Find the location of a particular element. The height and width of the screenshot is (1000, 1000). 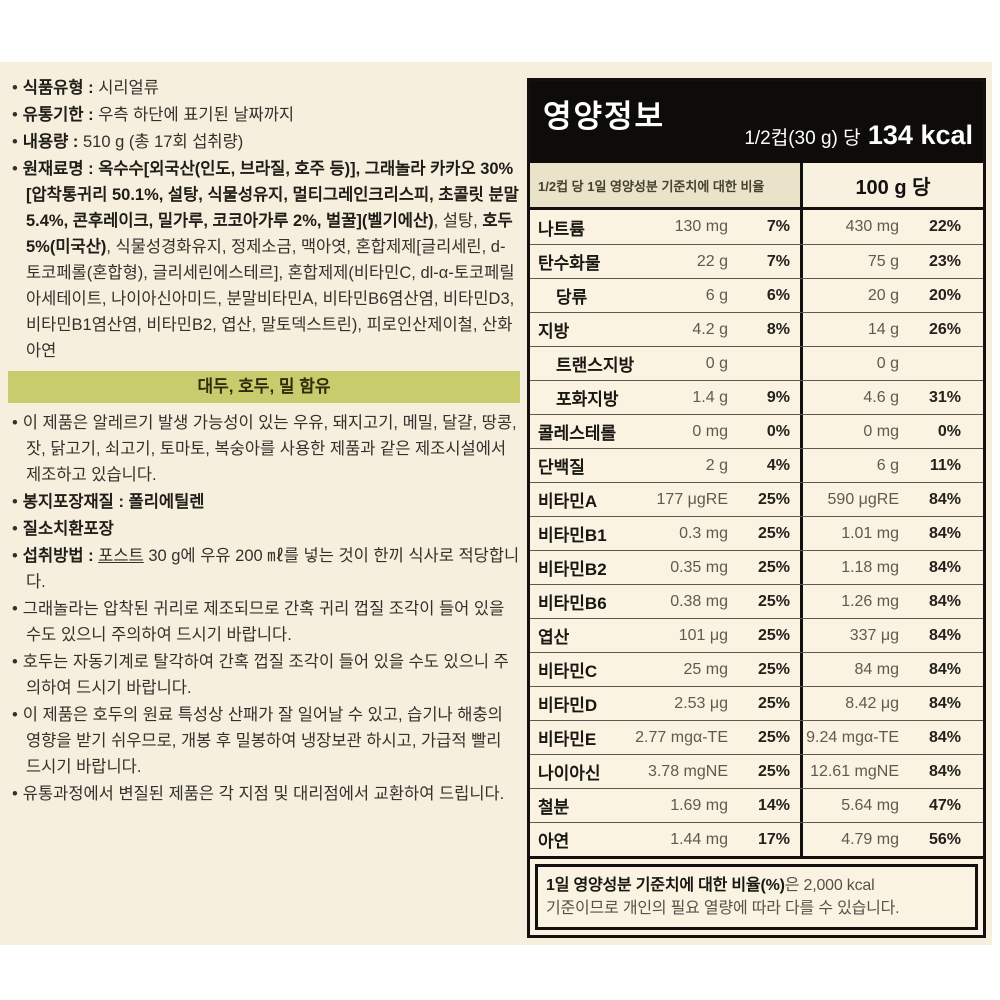

row-serving-section: 비타민B6 0.38 mg 25% is located at coordinates (665, 601).